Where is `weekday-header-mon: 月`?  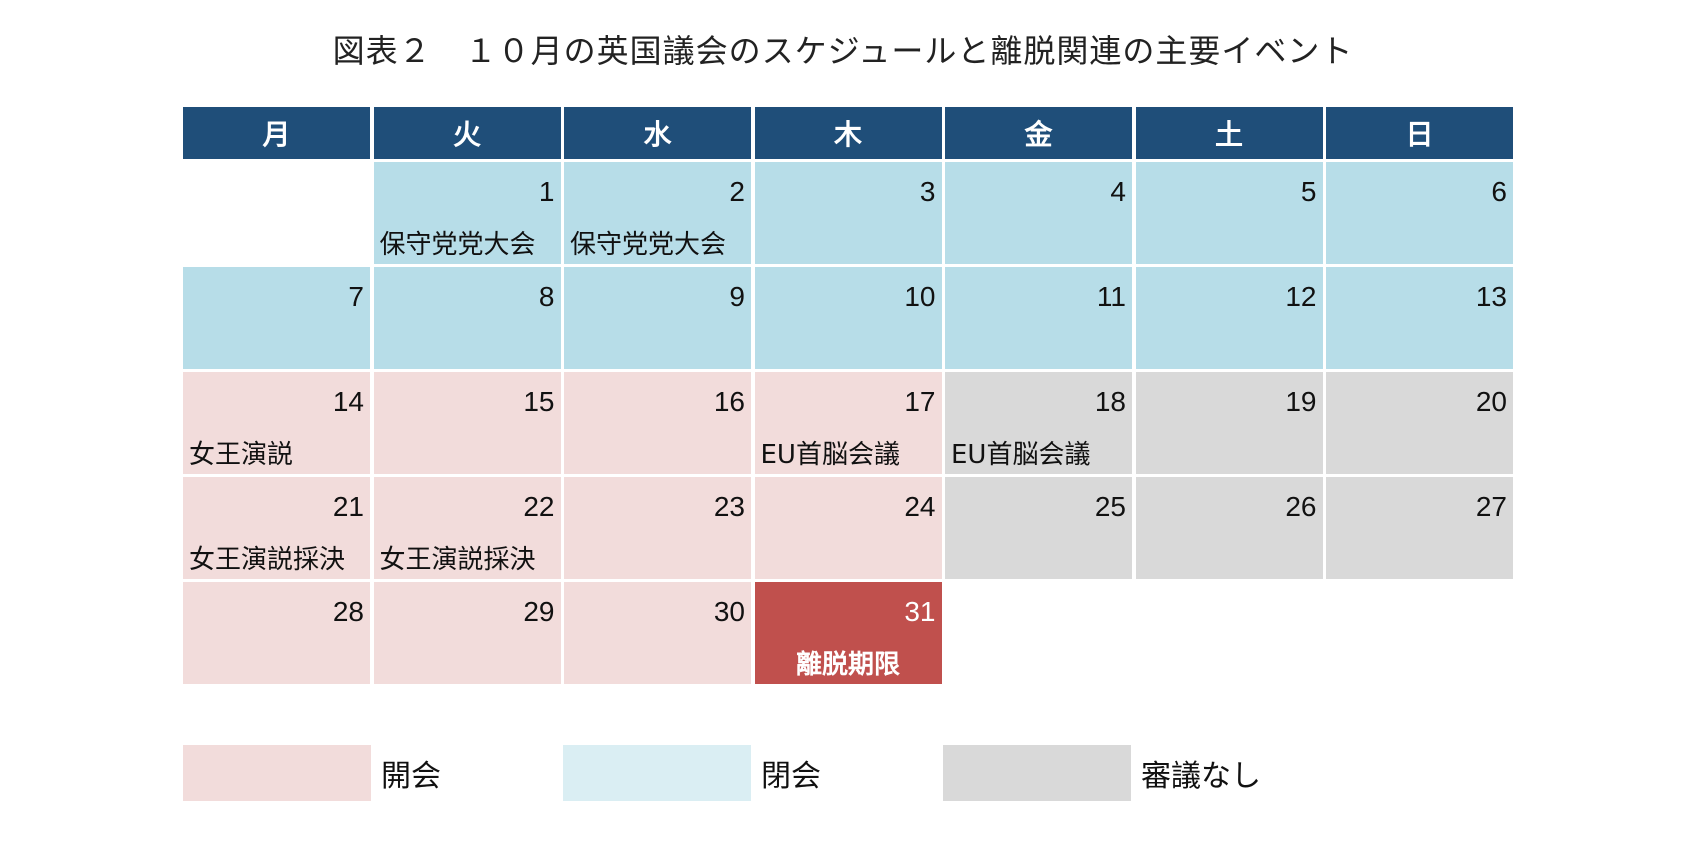
weekday-header-mon: 月 is located at coordinates (276, 133).